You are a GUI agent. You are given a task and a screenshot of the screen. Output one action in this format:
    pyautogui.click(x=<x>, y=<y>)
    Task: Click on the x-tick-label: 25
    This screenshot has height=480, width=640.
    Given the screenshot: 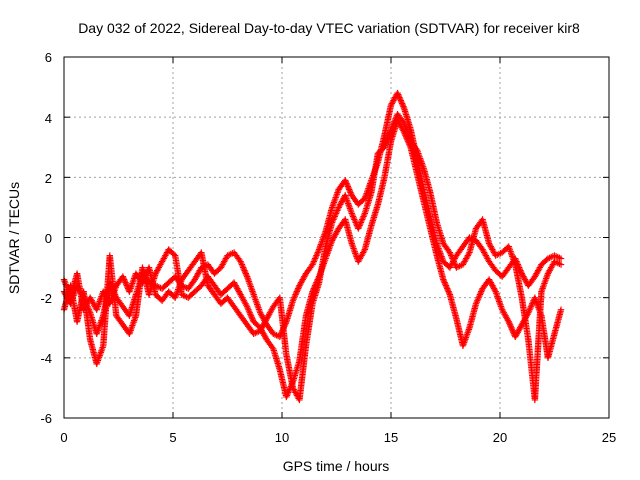 What is the action you would take?
    pyautogui.click(x=609, y=437)
    